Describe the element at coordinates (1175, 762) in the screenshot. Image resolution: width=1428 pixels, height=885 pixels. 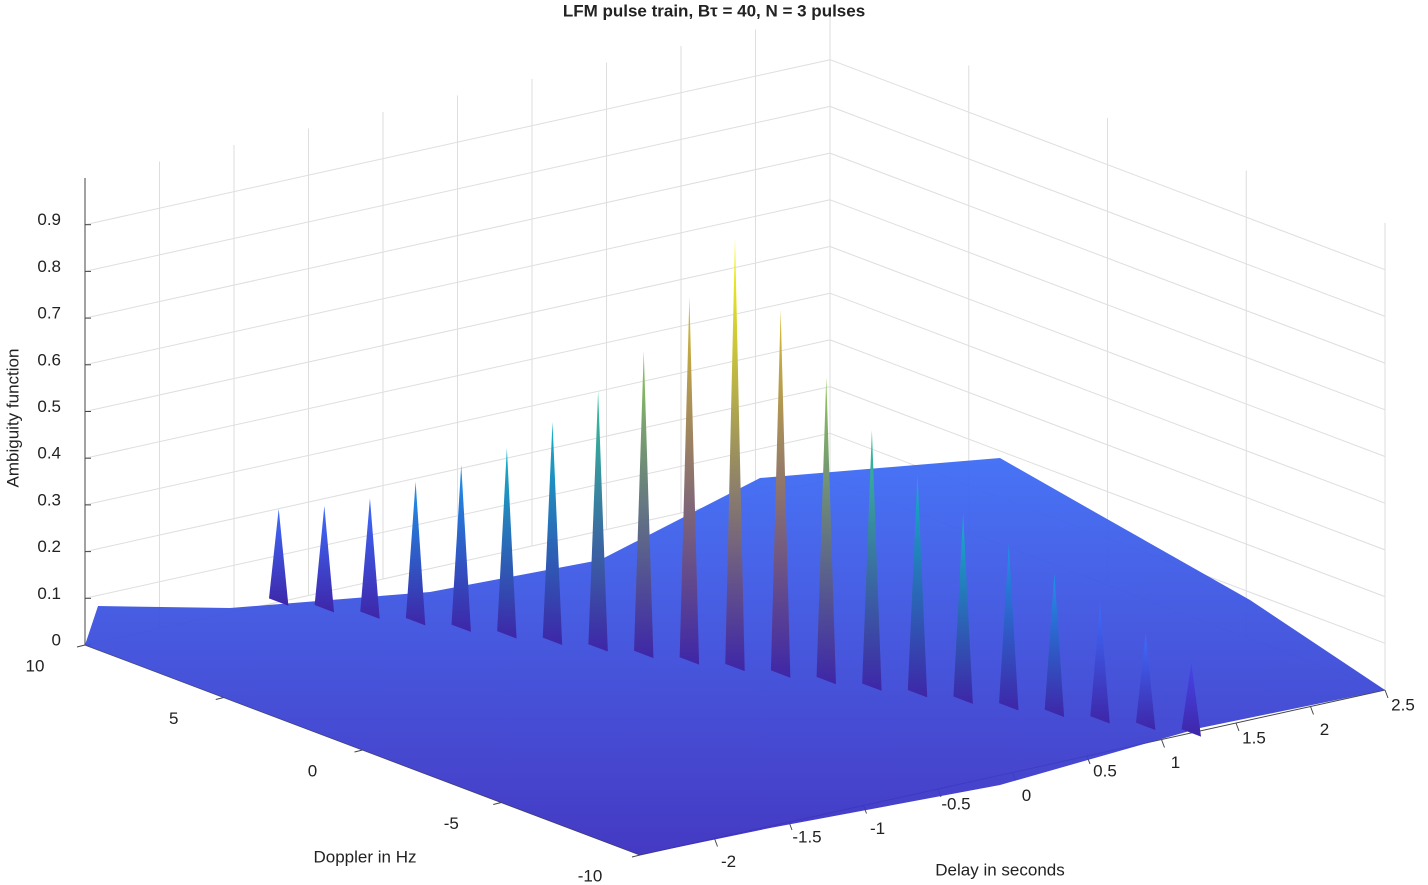
I see `x-tick-label: 1` at that location.